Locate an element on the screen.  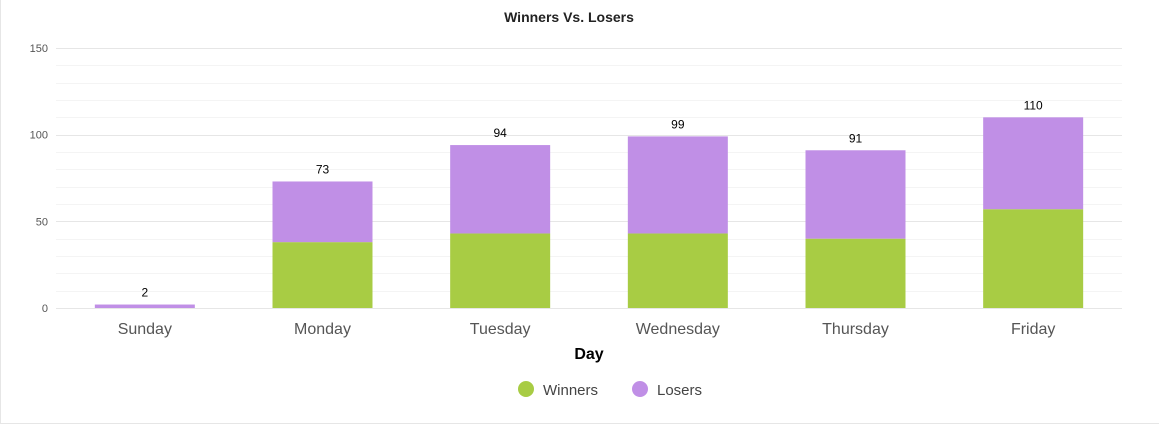
bar-losers-friday is located at coordinates (1033, 163).